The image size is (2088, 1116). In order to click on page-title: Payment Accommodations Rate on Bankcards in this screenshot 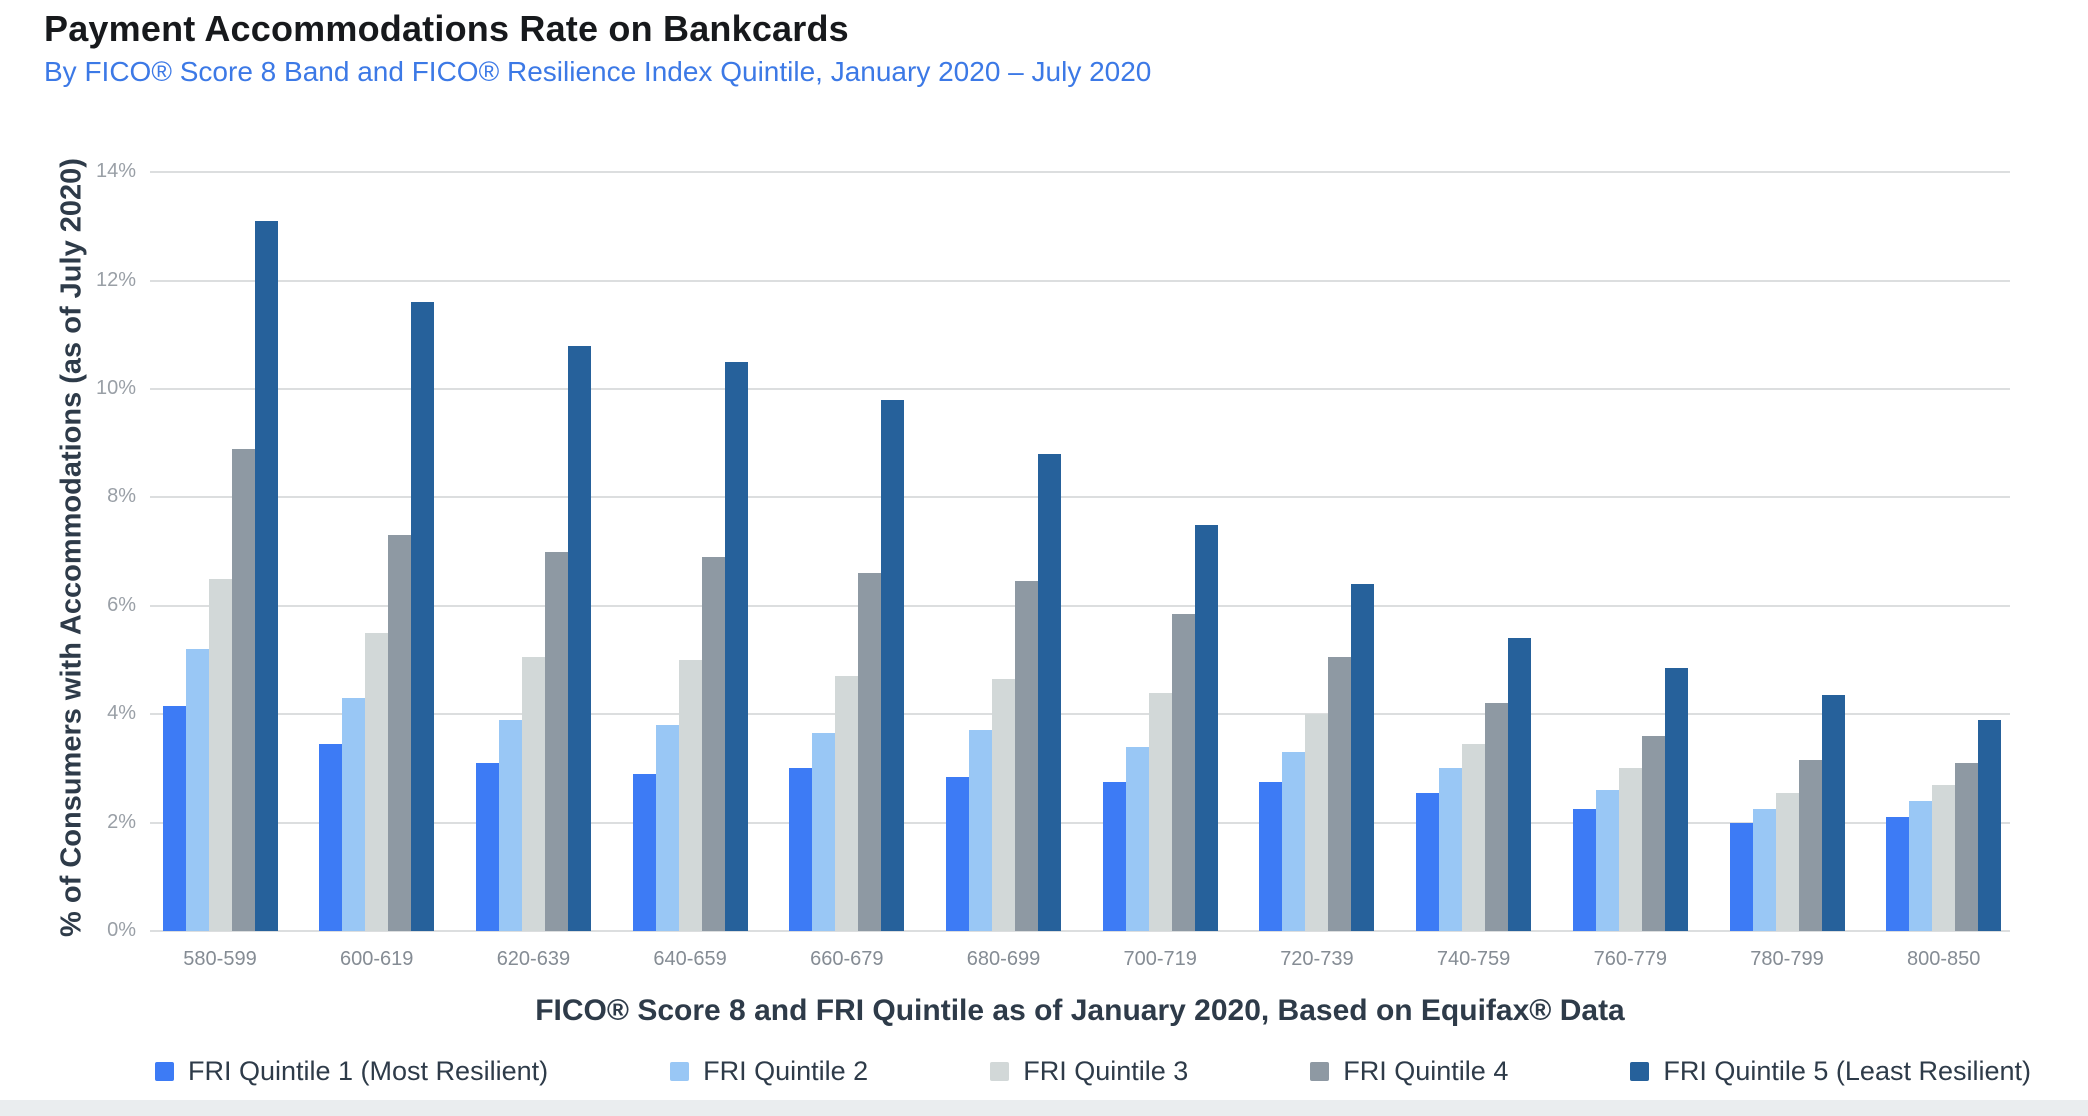, I will do `click(446, 28)`.